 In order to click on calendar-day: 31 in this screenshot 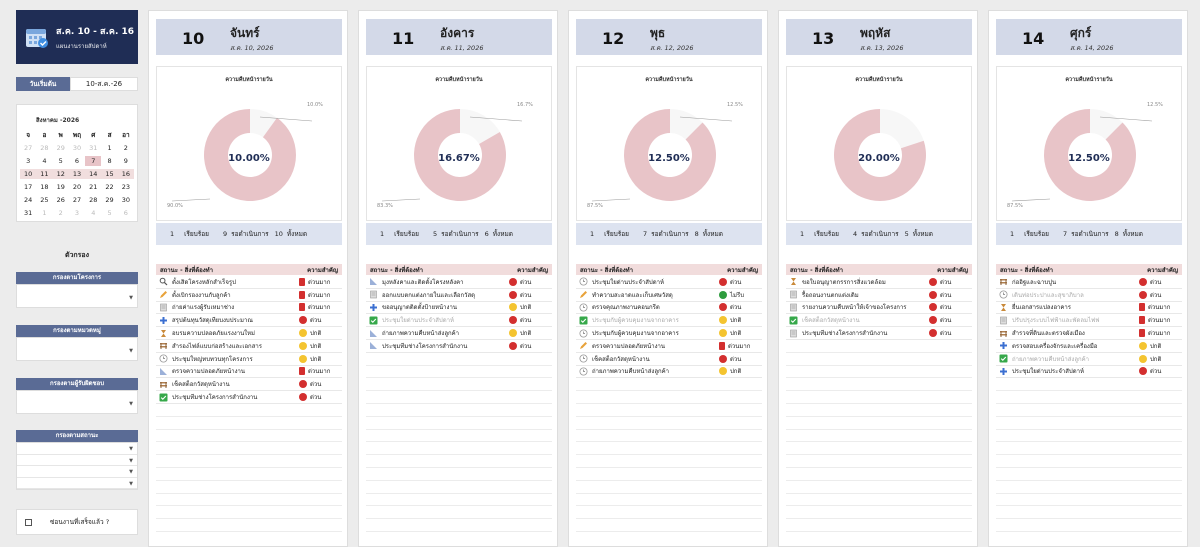, I will do `click(28, 213)`.